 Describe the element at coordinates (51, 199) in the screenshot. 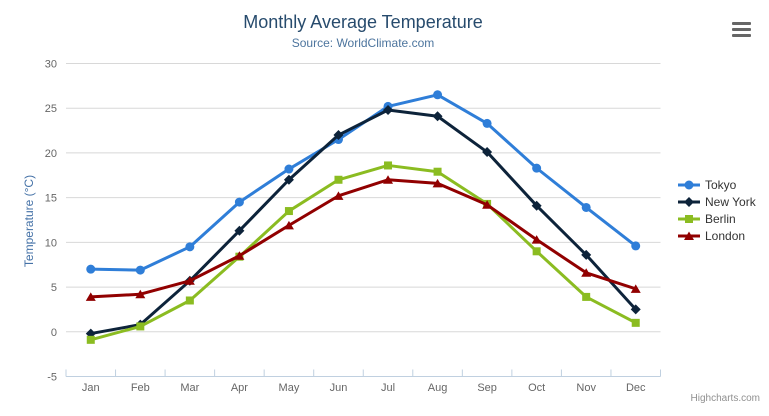

I see `y-axis-label: 15` at that location.